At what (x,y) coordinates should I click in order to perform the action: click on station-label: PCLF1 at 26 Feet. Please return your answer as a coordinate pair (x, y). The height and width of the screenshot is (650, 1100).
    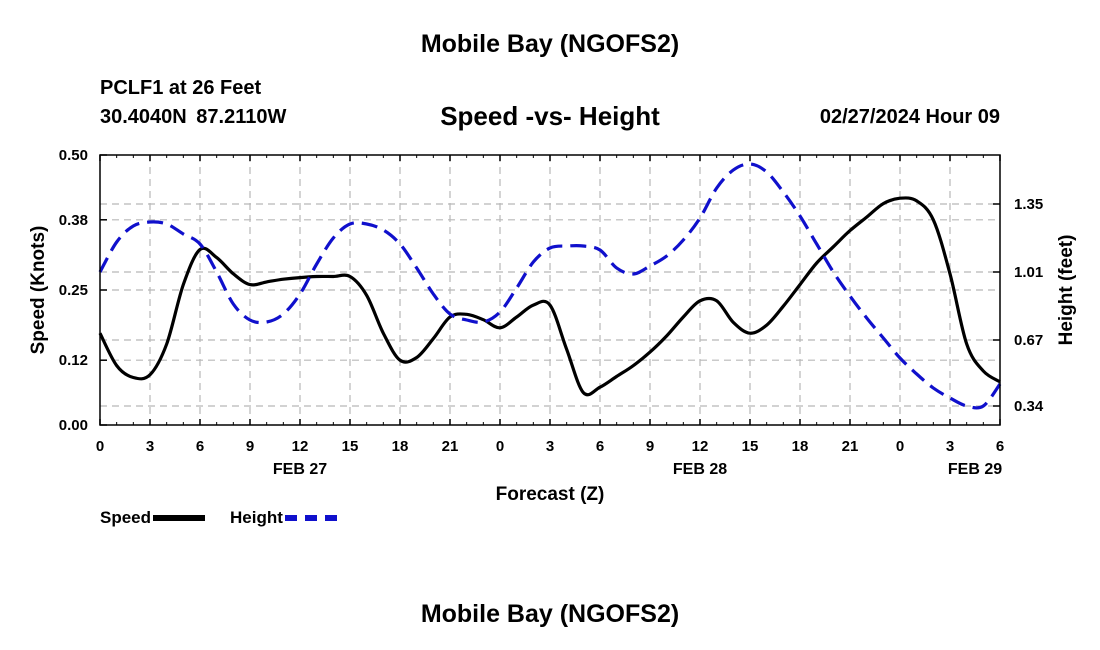
    Looking at the image, I should click on (181, 88).